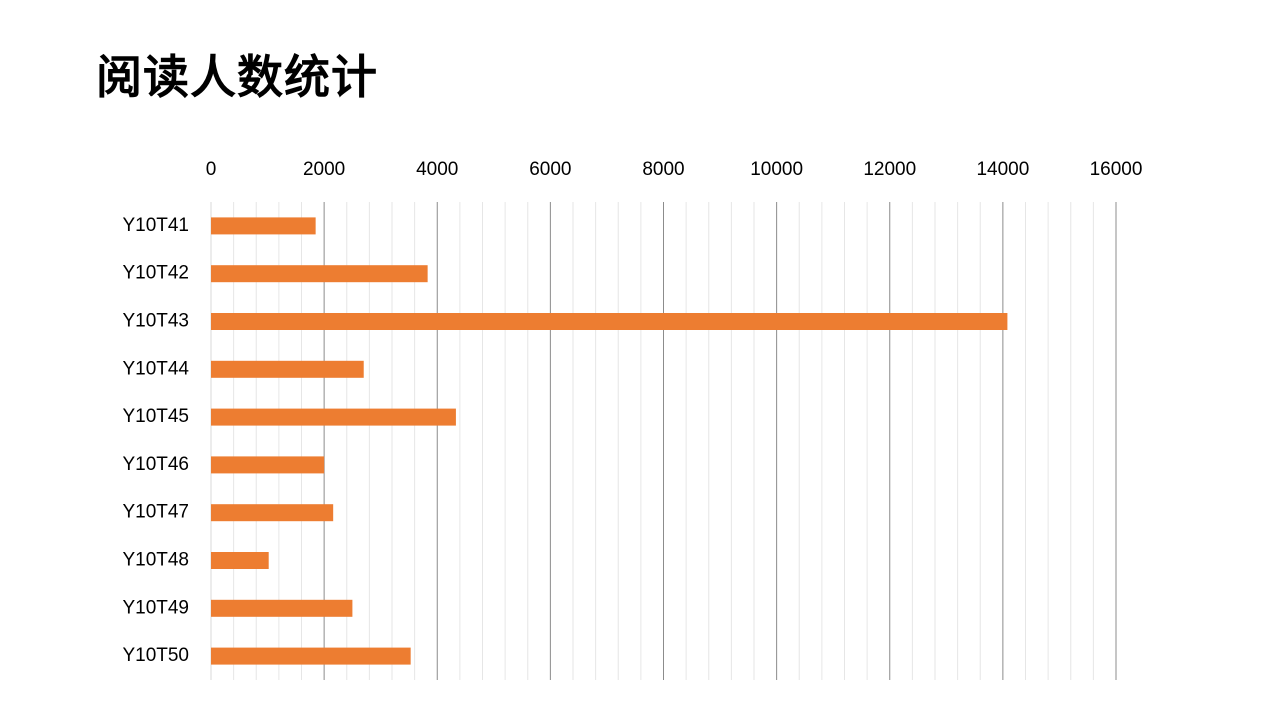  I want to click on x-tick-label: 10000, so click(776, 169).